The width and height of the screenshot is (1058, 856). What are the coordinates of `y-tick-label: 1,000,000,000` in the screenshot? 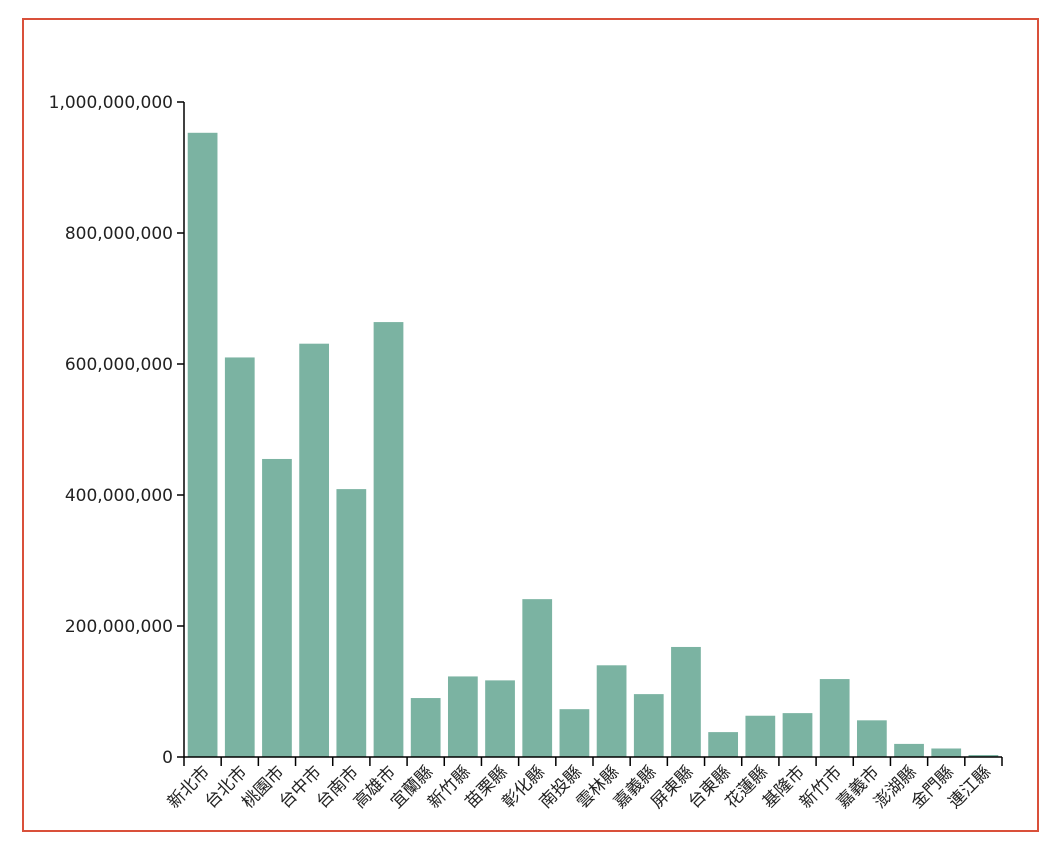 It's located at (111, 103).